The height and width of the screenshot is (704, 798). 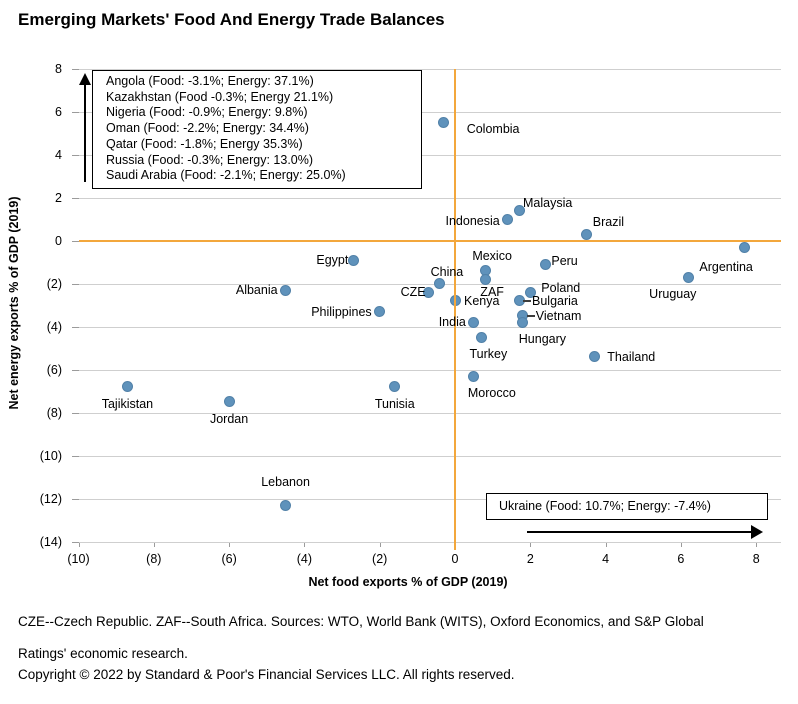 What do you see at coordinates (472, 221) in the screenshot?
I see `point-label-indonesia: Indonesia` at bounding box center [472, 221].